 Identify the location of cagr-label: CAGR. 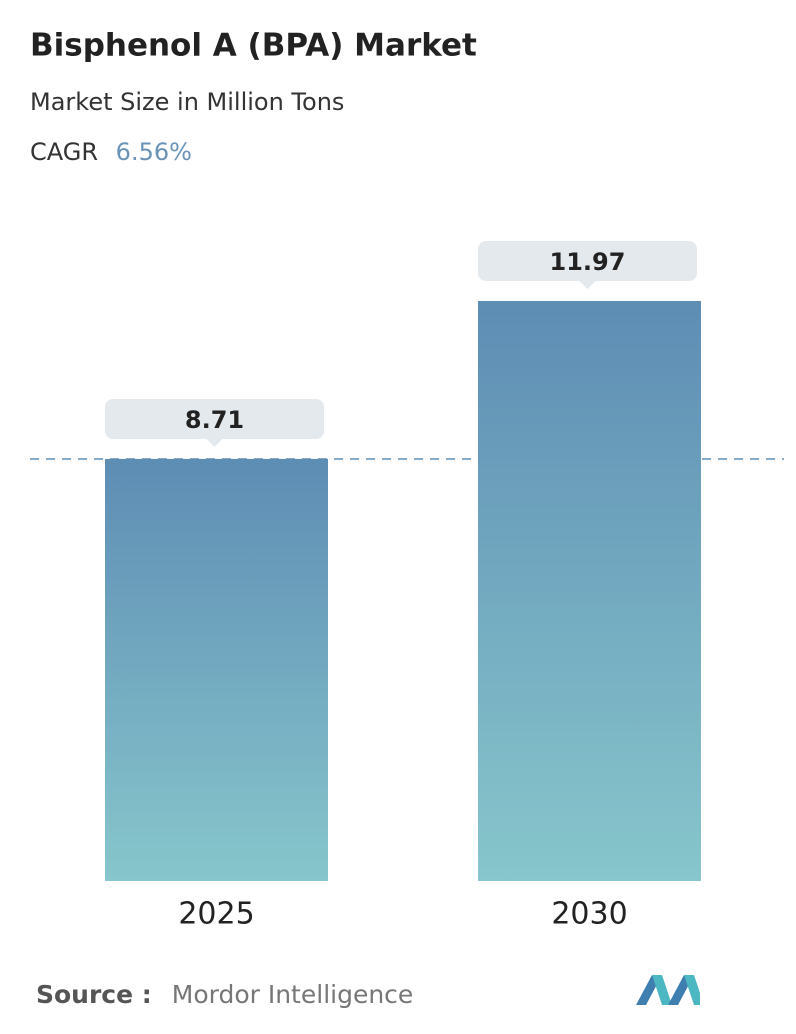
(64, 152).